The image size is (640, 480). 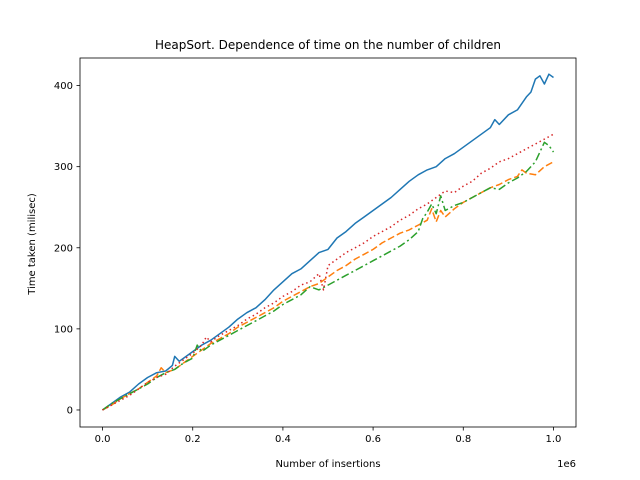 I want to click on x-tick-label: 0.2, so click(x=193, y=439).